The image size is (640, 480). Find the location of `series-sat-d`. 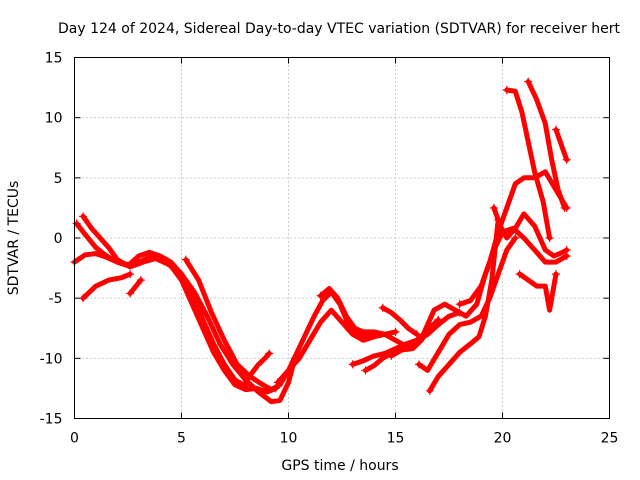

series-sat-d is located at coordinates (107, 286).